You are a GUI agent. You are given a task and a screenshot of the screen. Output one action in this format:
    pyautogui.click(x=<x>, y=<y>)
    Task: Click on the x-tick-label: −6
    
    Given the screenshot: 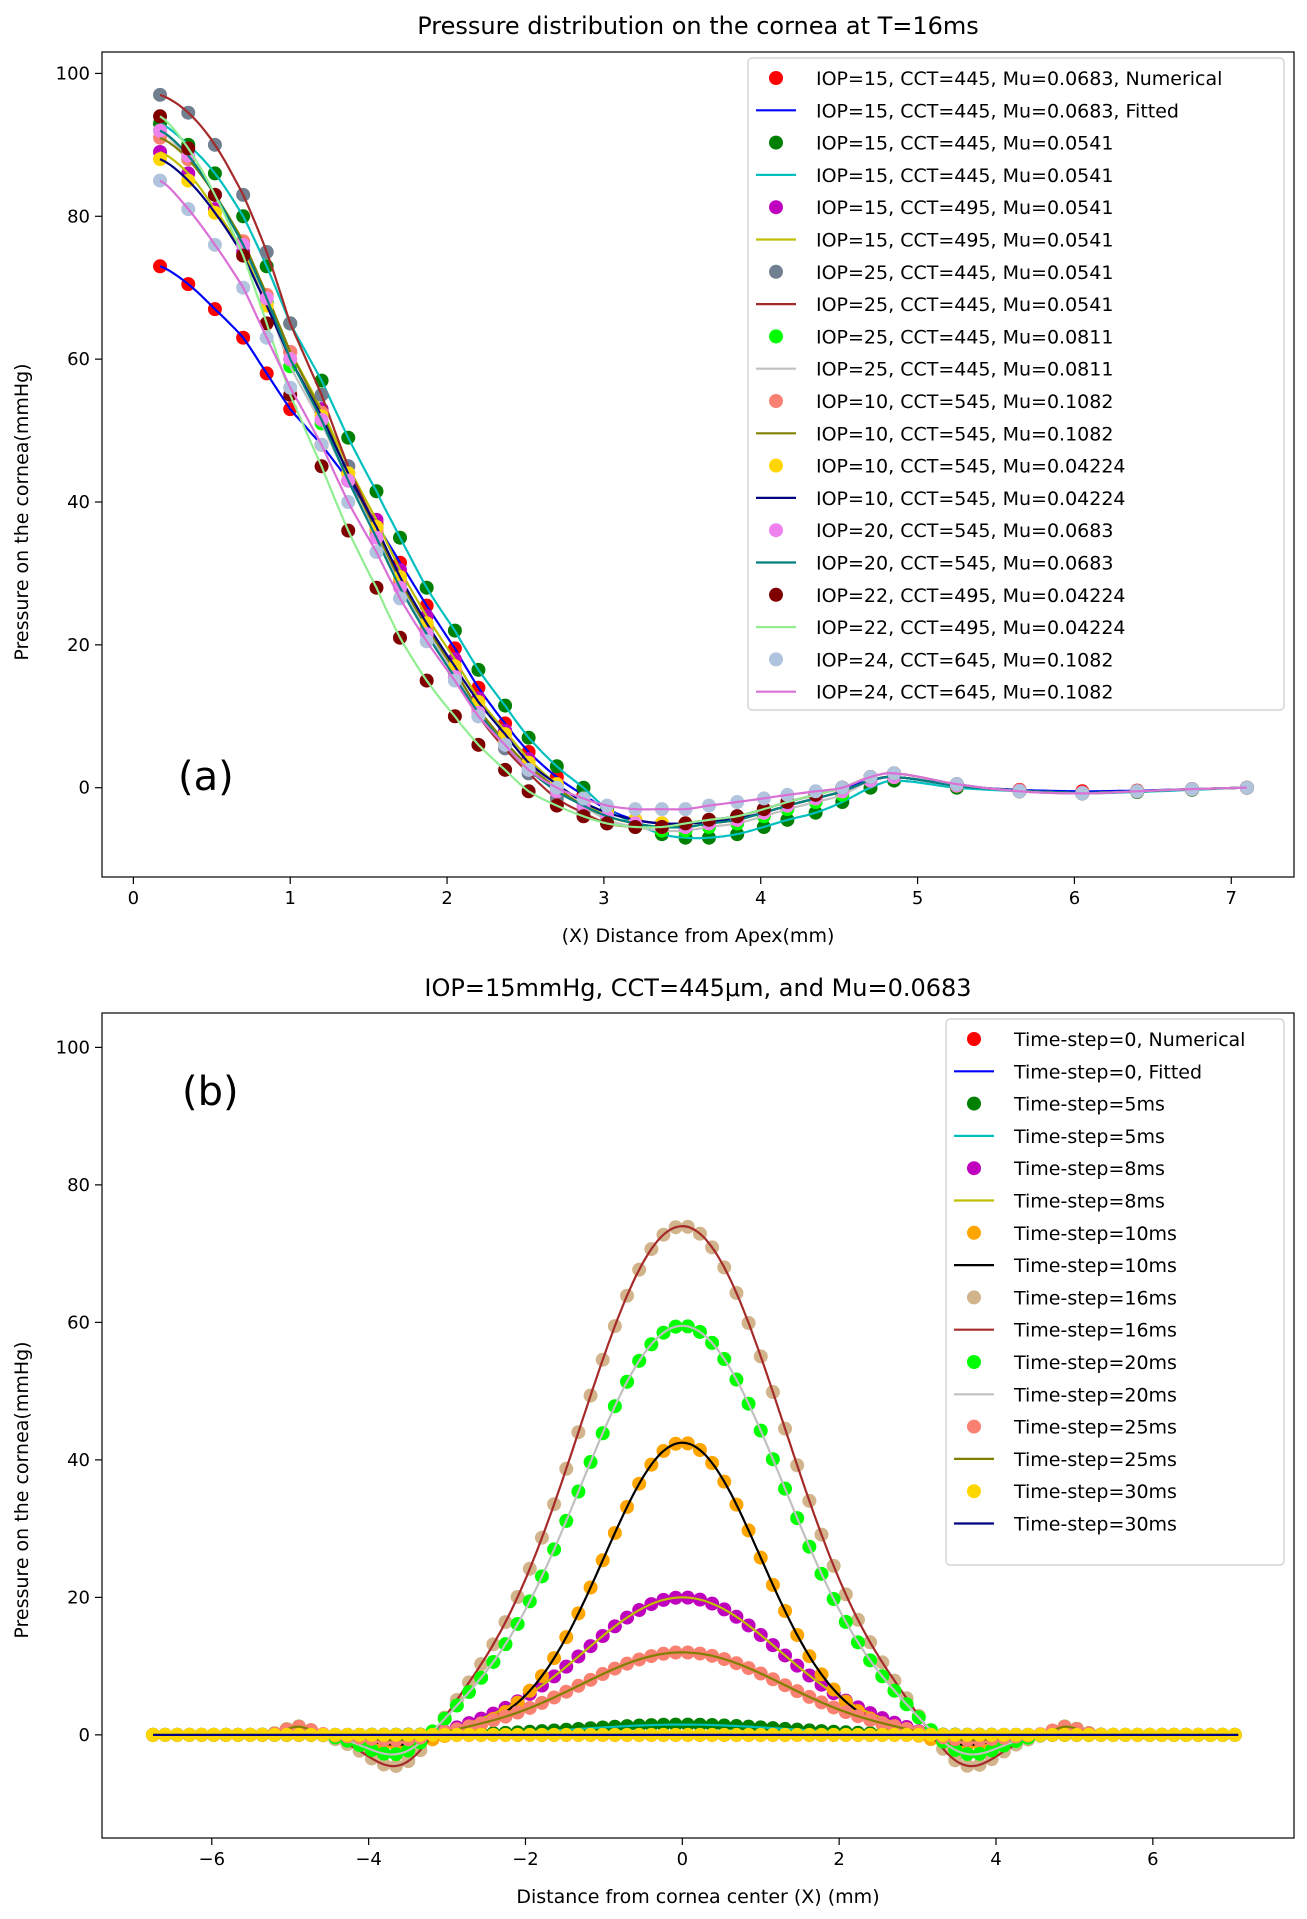 What is the action you would take?
    pyautogui.click(x=212, y=1859)
    